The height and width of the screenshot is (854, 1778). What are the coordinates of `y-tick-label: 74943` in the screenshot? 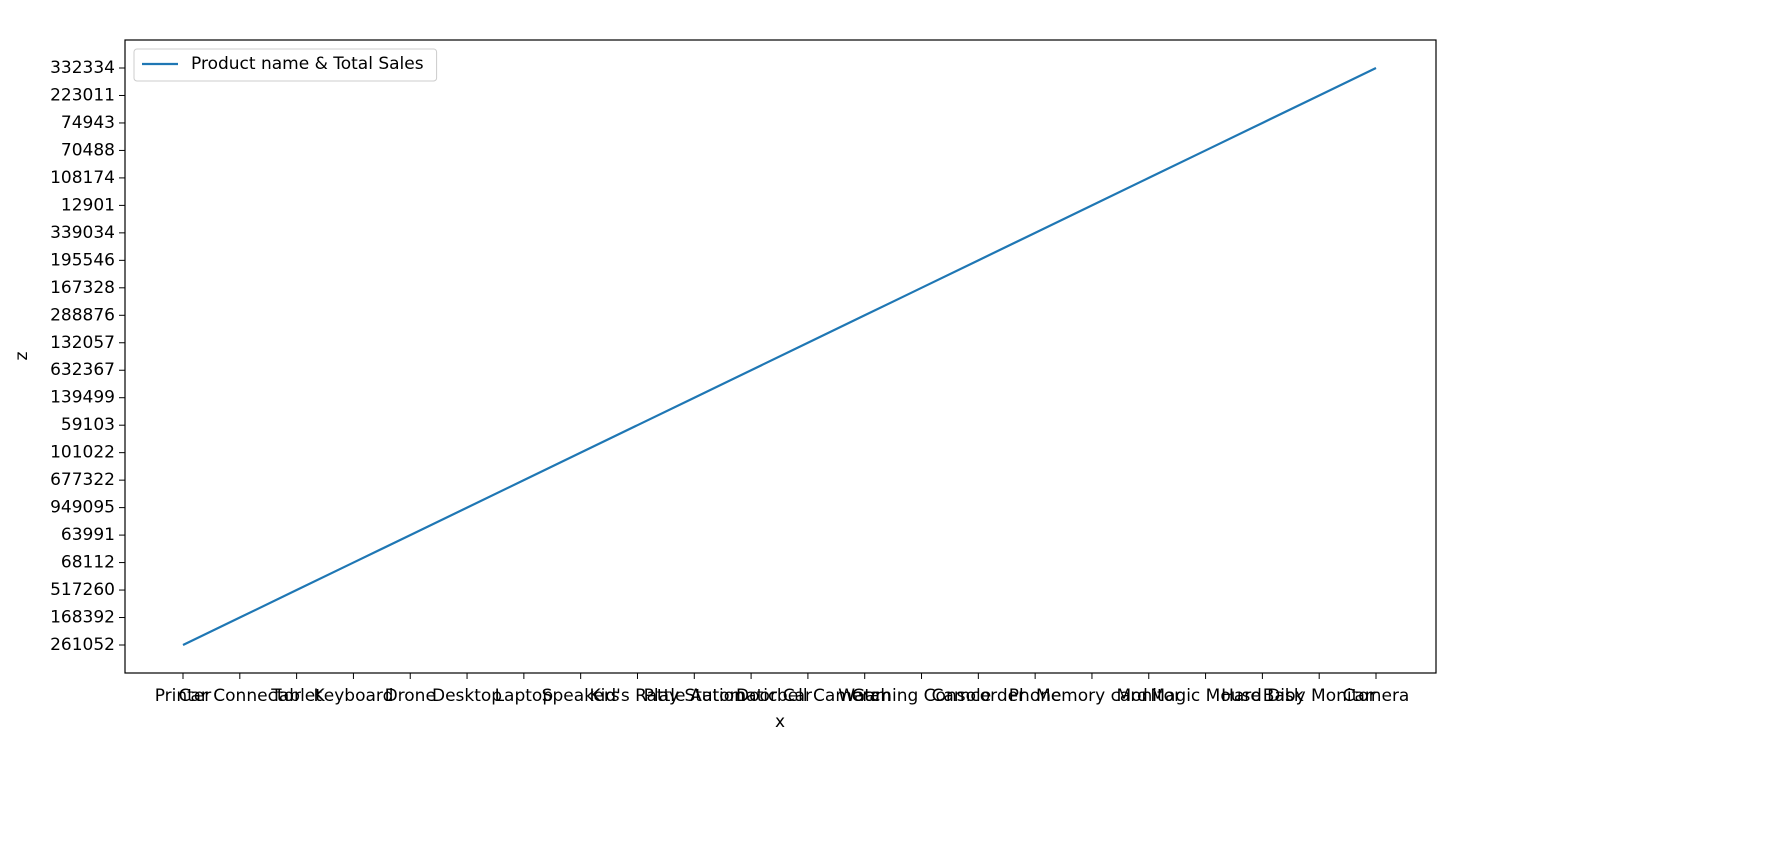 It's located at (88, 123).